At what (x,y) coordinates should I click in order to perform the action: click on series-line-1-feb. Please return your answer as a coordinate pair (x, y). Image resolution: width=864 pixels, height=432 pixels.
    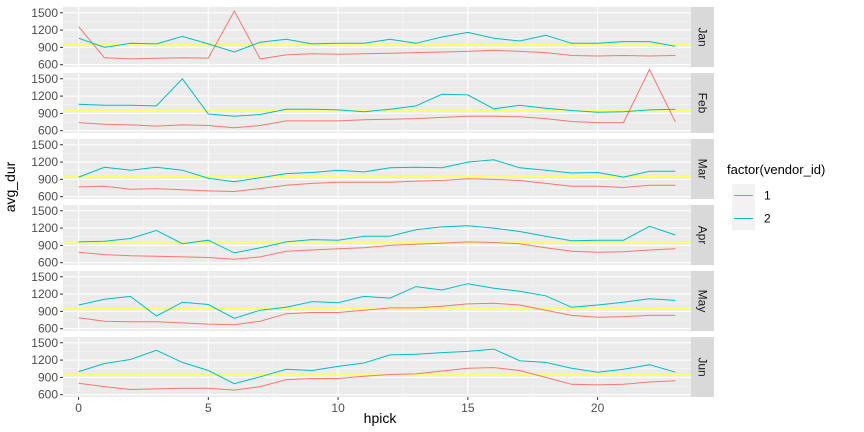
    Looking at the image, I should click on (377, 98).